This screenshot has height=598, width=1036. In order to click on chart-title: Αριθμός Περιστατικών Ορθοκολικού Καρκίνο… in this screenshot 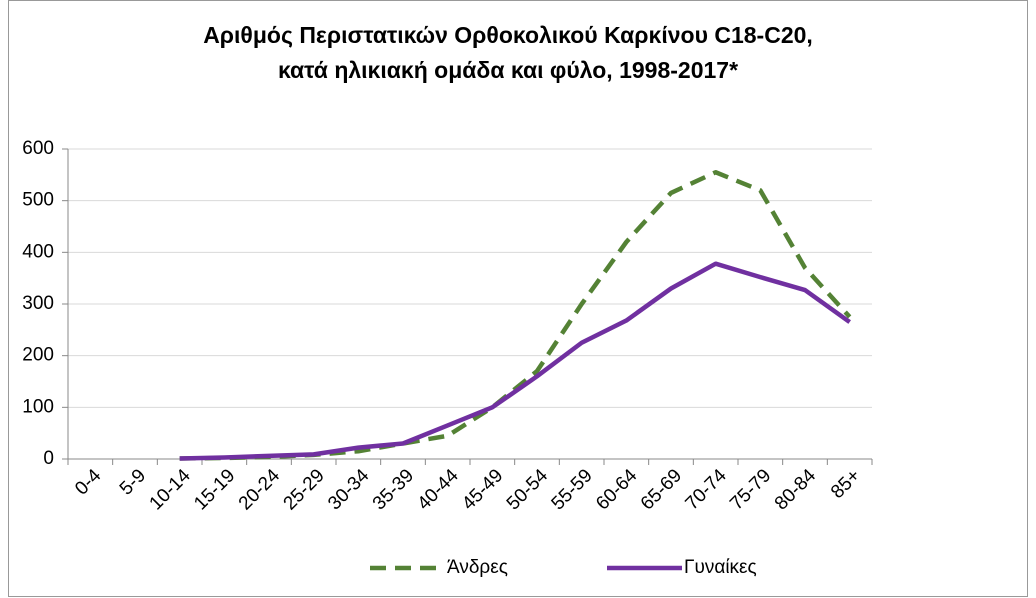, I will do `click(508, 35)`.